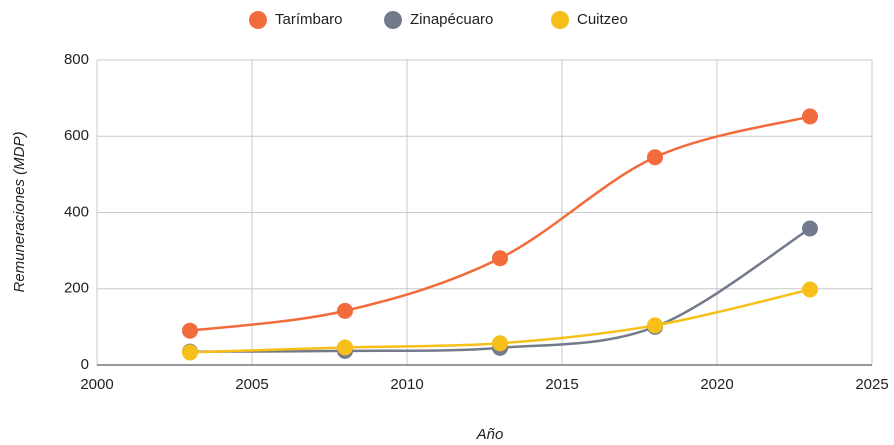 Image resolution: width=894 pixels, height=445 pixels. Describe the element at coordinates (251, 384) in the screenshot. I see `x-tick-label: 2005` at that location.